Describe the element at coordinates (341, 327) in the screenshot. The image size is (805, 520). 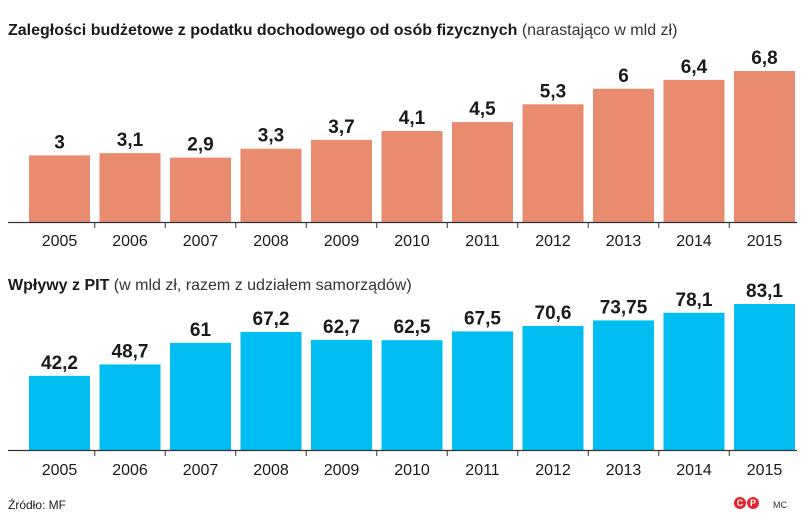
I see `pit-value-label-2009: 62,7` at that location.